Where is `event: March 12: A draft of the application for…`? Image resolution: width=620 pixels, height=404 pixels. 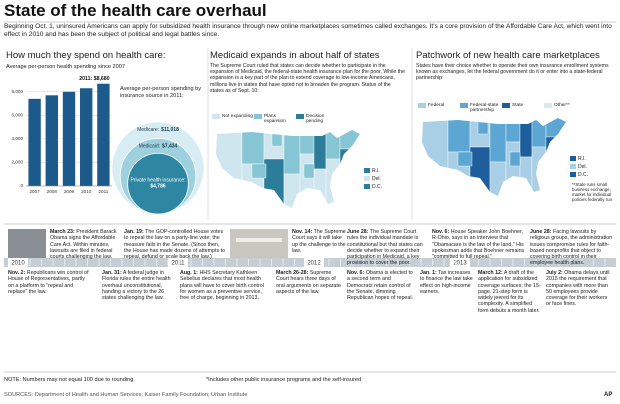 event: March 12: A draft of the application for… is located at coordinates (510, 292).